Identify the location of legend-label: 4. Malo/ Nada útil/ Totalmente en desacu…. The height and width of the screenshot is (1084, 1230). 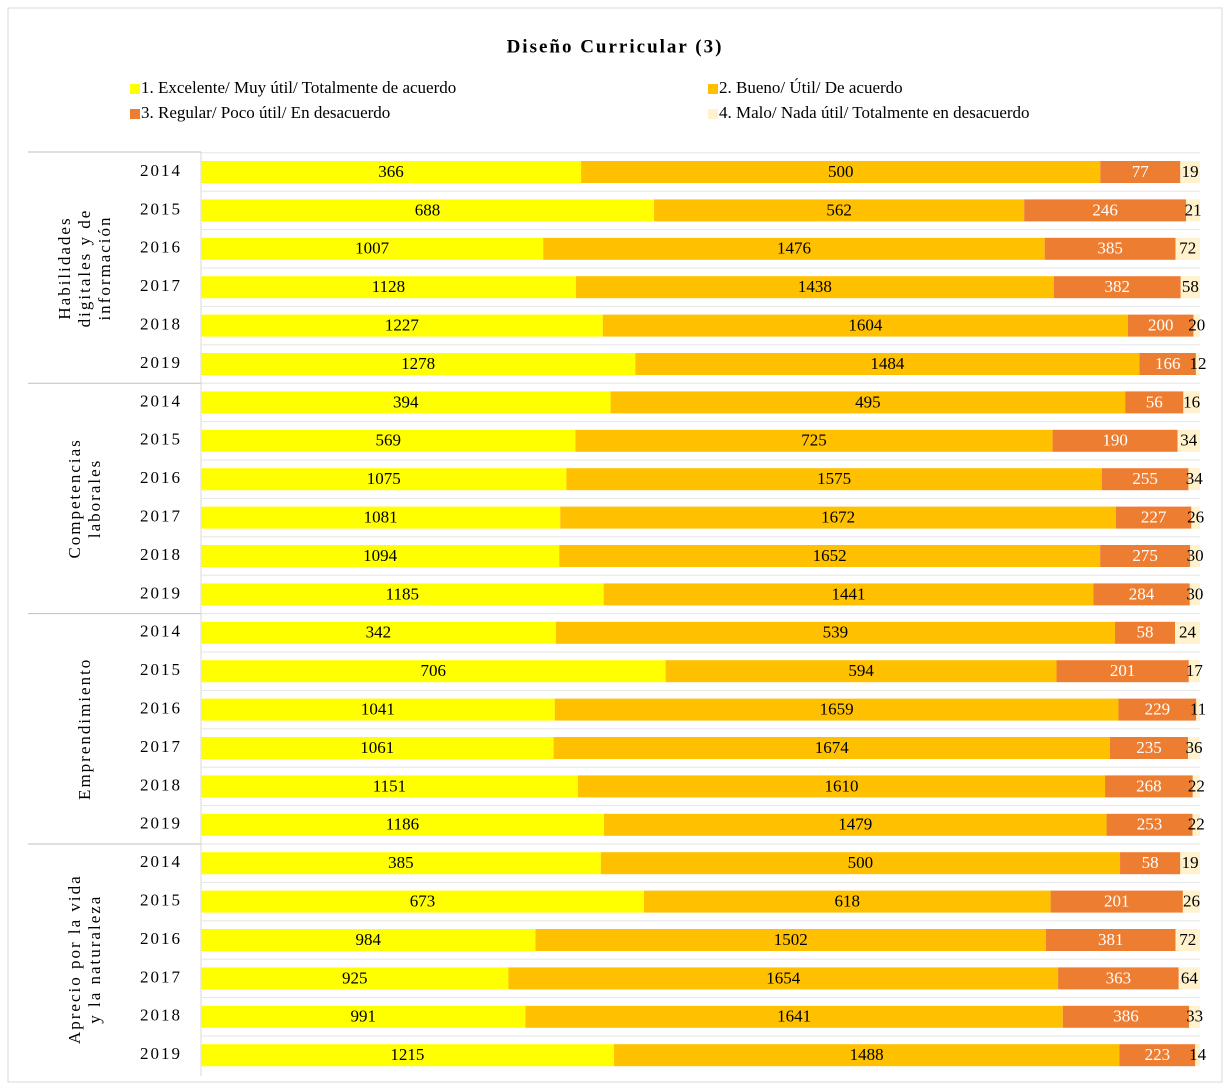
(874, 112).